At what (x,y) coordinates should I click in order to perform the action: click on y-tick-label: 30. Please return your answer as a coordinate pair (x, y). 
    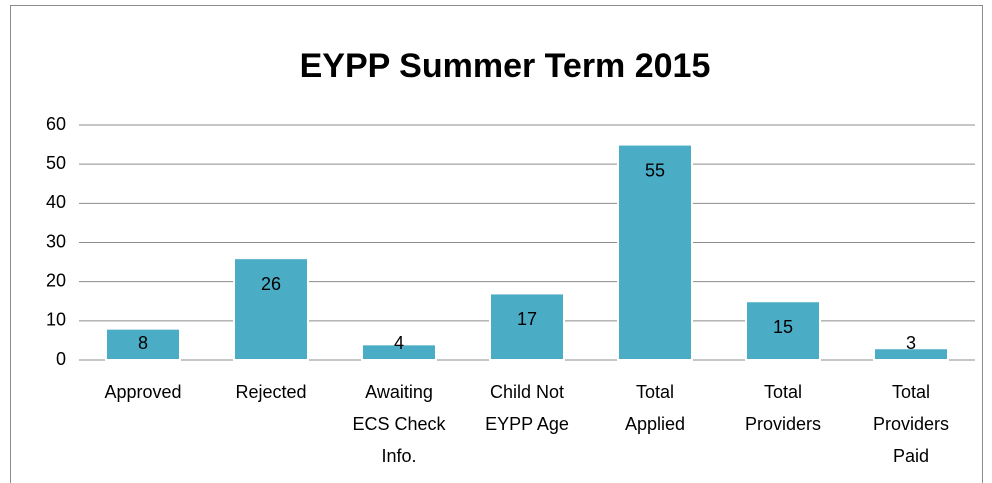
    Looking at the image, I should click on (56, 241).